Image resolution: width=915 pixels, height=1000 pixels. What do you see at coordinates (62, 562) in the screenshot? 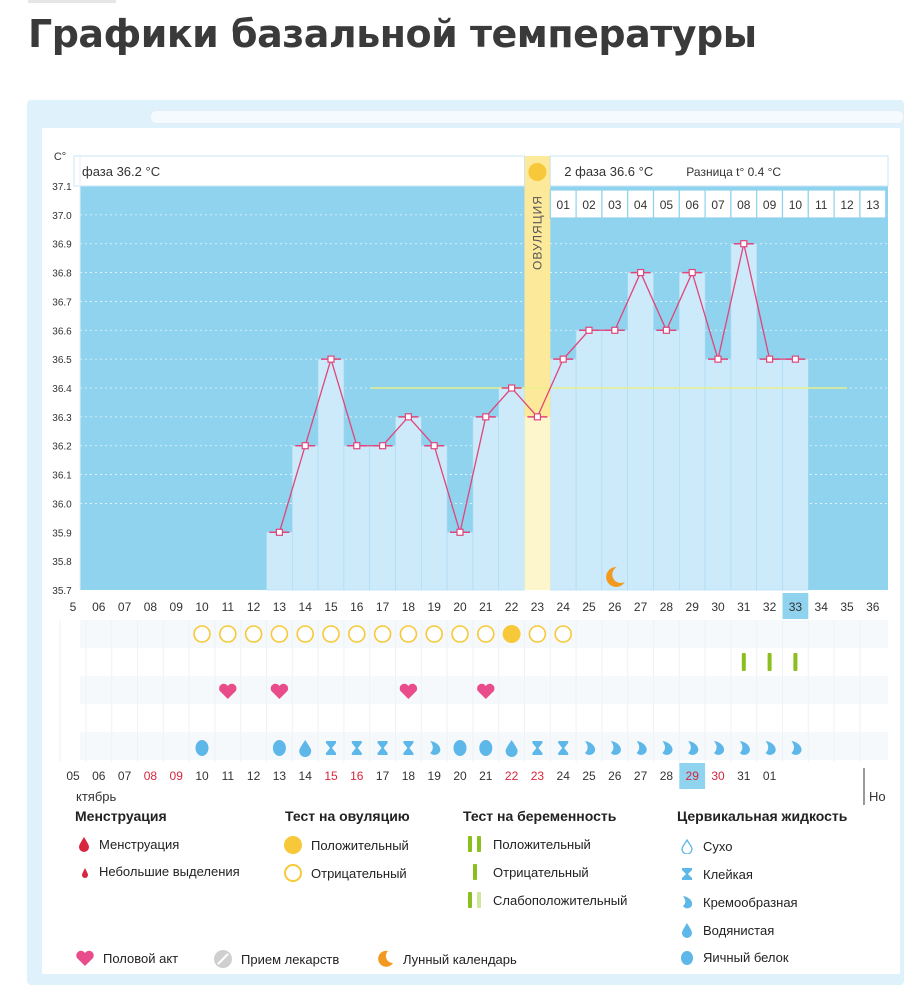
I see `y-tick-label: 35.8` at bounding box center [62, 562].